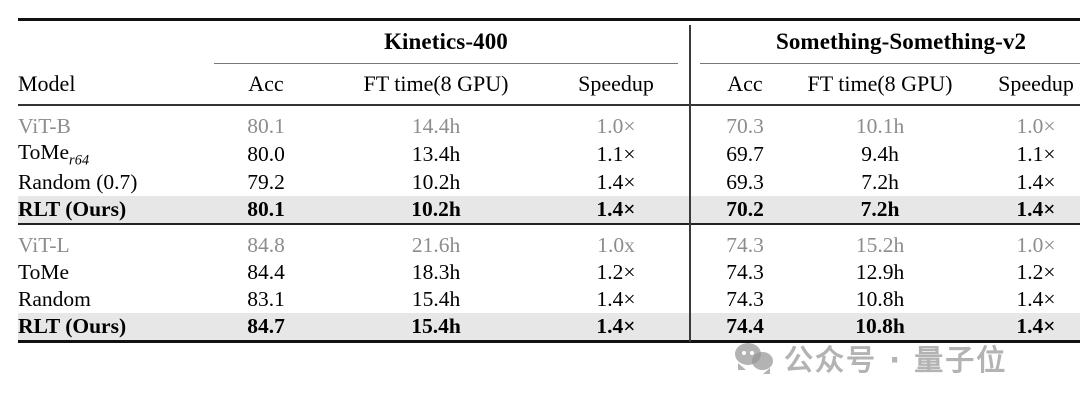  I want to click on cell-acc-ssv2: 69.7, so click(745, 154).